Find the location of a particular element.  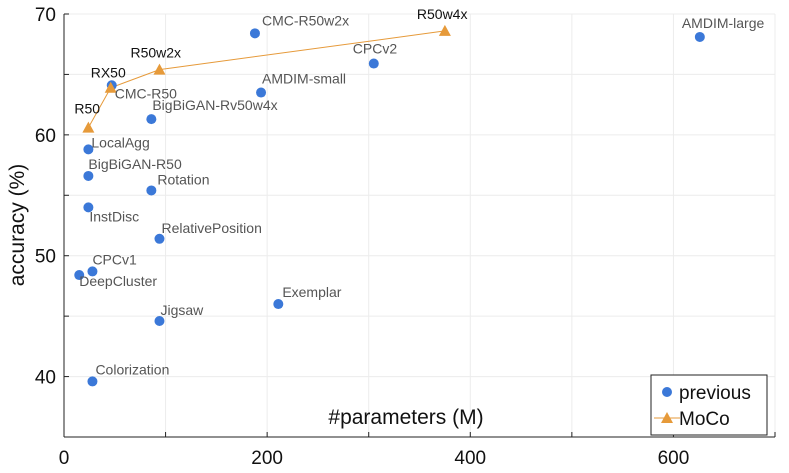

x-axis-title: #parameters (M) is located at coordinates (405, 417).